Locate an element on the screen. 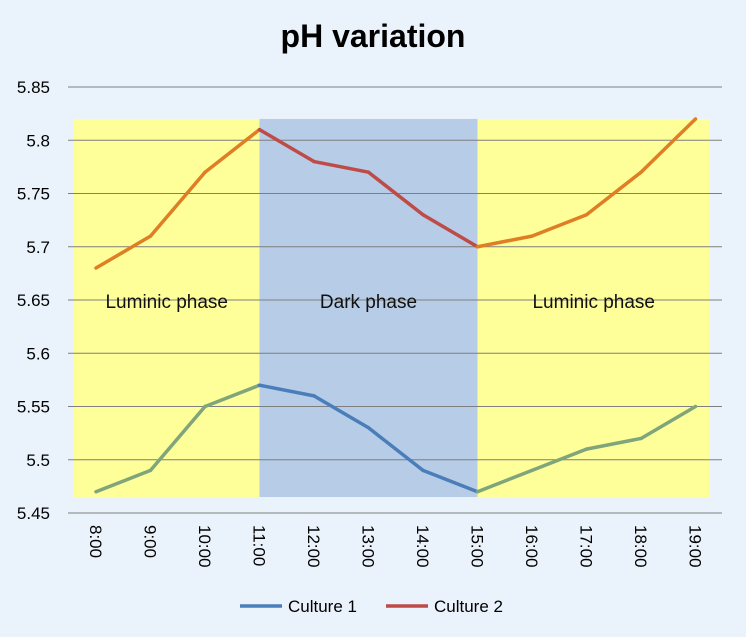 This screenshot has height=637, width=746. x-tick-label: 12:00 is located at coordinates (313, 546).